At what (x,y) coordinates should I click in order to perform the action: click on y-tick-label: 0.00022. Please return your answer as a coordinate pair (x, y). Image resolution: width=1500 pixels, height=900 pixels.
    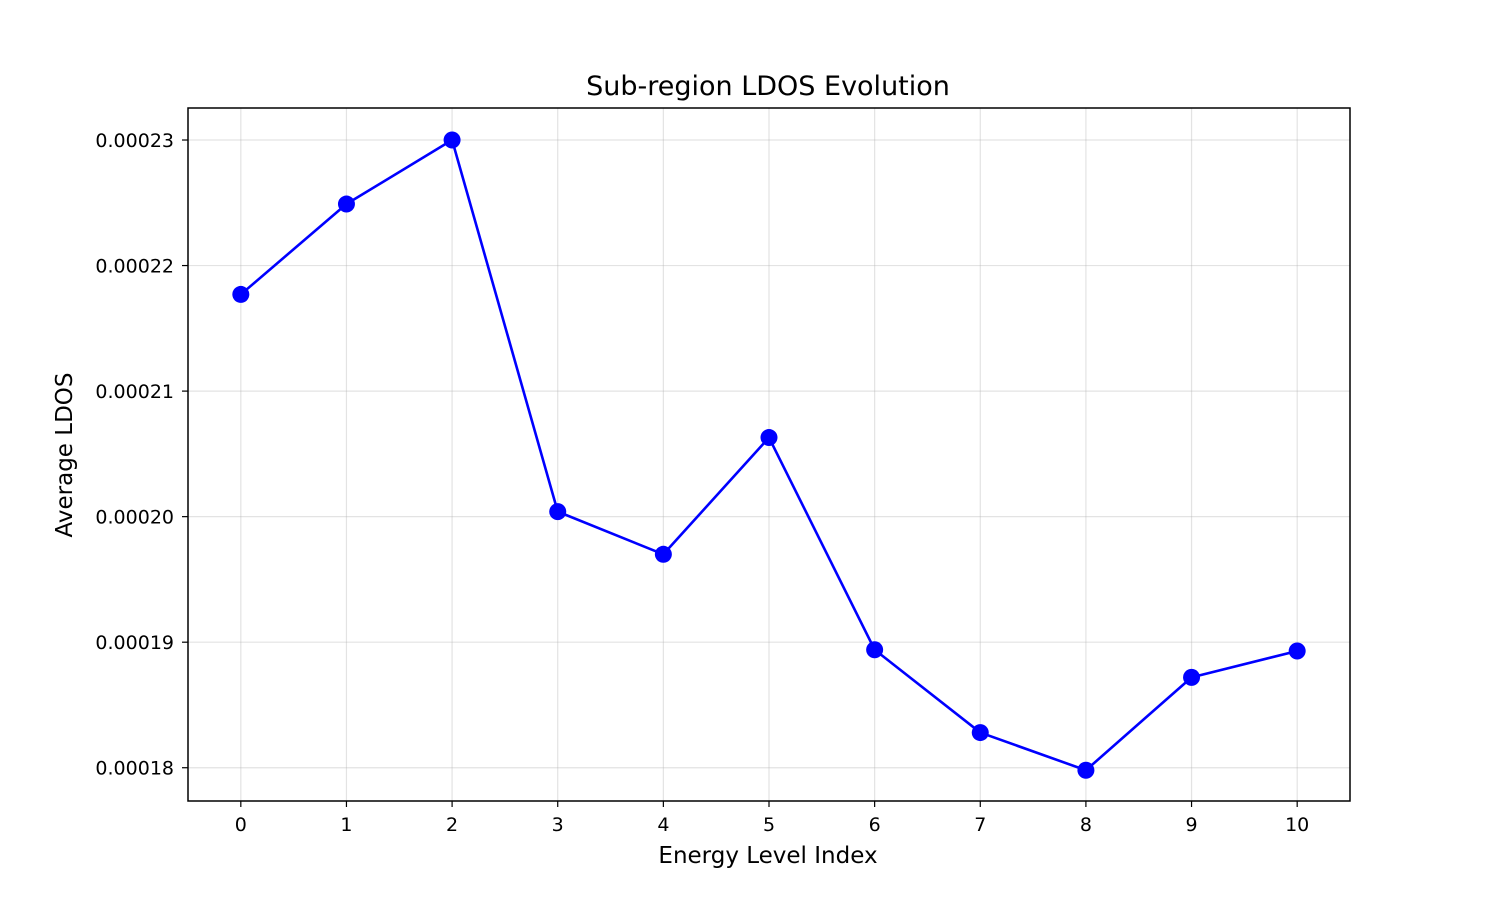
    Looking at the image, I should click on (134, 267).